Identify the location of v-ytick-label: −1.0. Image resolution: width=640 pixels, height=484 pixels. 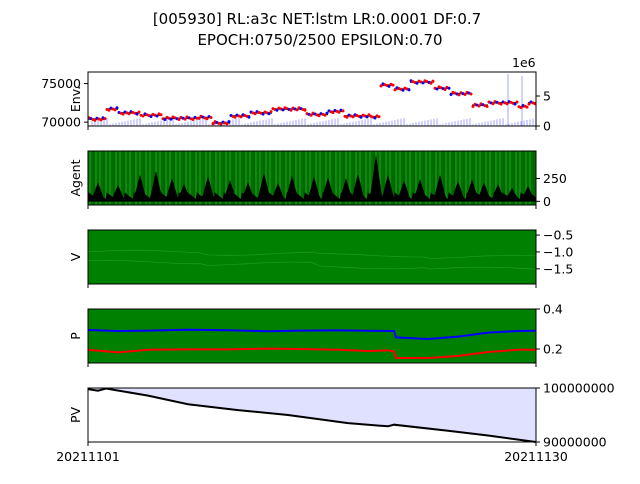
(558, 251).